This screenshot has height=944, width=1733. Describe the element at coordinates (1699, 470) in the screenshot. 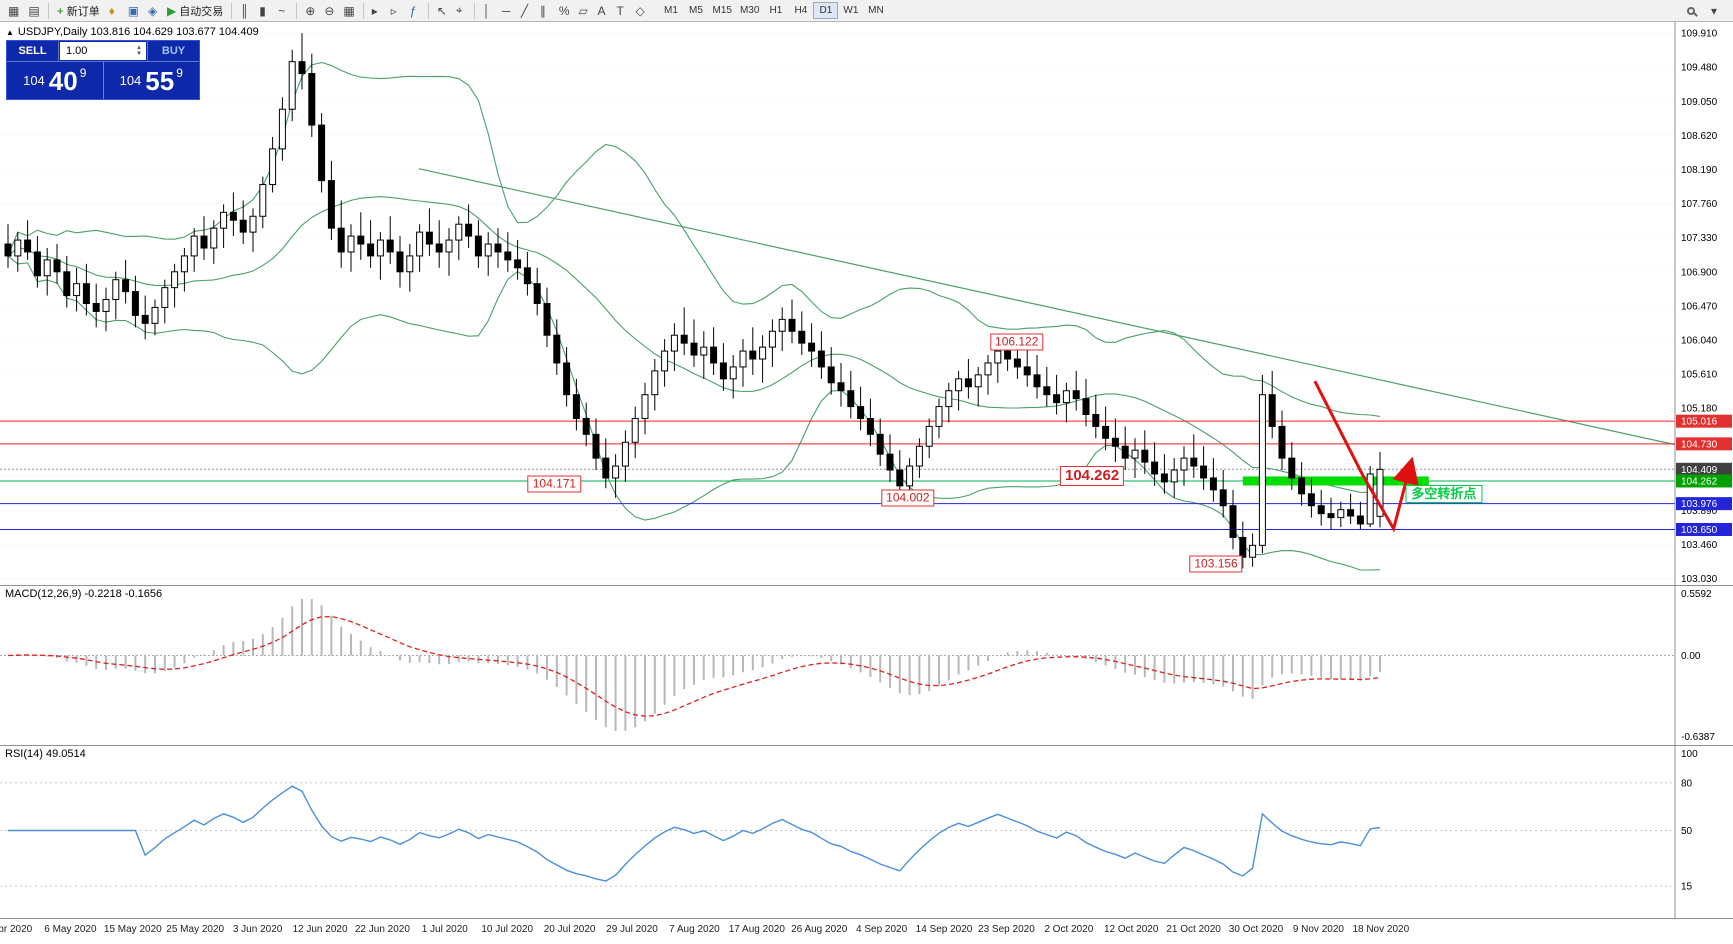

I see `svg-text: 104.409` at that location.